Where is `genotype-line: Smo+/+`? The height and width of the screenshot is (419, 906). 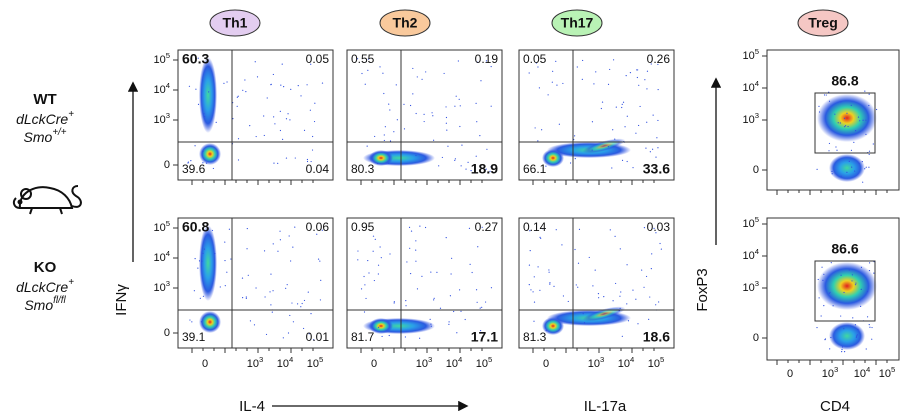 genotype-line: Smo+/+ is located at coordinates (45, 136).